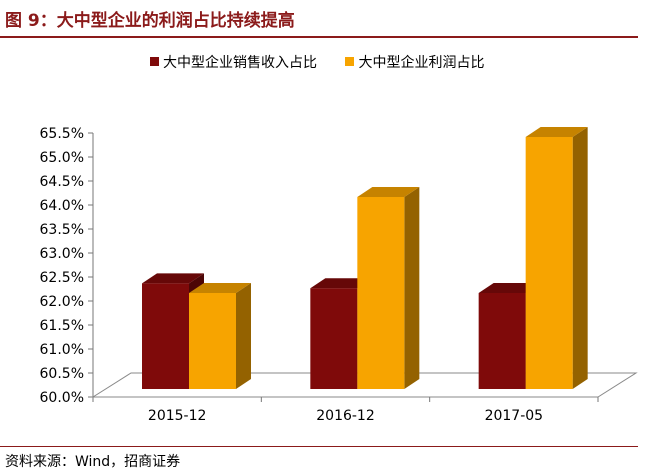 The width and height of the screenshot is (645, 473). What do you see at coordinates (62, 134) in the screenshot?
I see `y-tick-label: 65.5%` at bounding box center [62, 134].